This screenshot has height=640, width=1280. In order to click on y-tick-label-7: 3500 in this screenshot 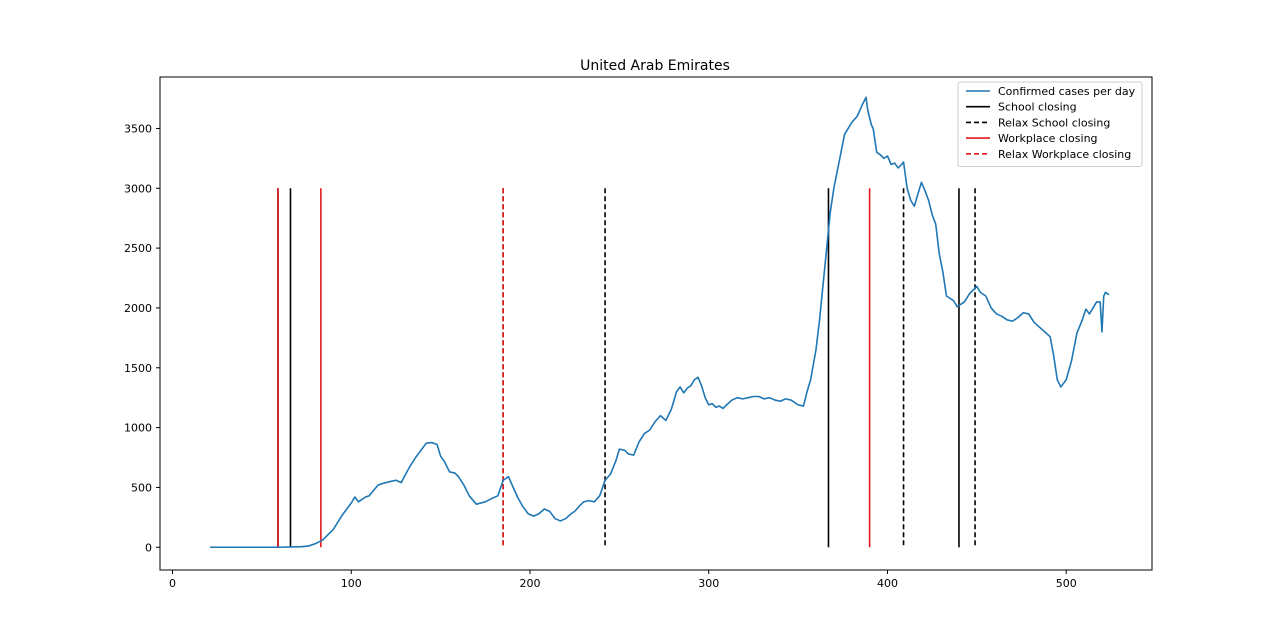, I will do `click(138, 128)`.